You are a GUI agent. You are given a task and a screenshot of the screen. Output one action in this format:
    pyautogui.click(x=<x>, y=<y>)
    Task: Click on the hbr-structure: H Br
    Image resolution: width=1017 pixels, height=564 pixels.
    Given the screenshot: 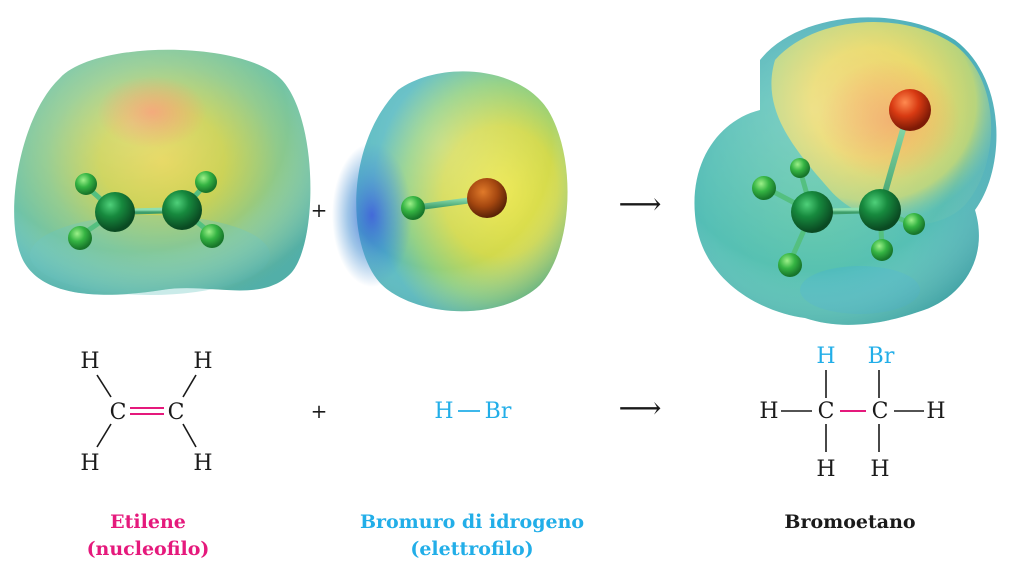 What is the action you would take?
    pyautogui.click(x=472, y=411)
    